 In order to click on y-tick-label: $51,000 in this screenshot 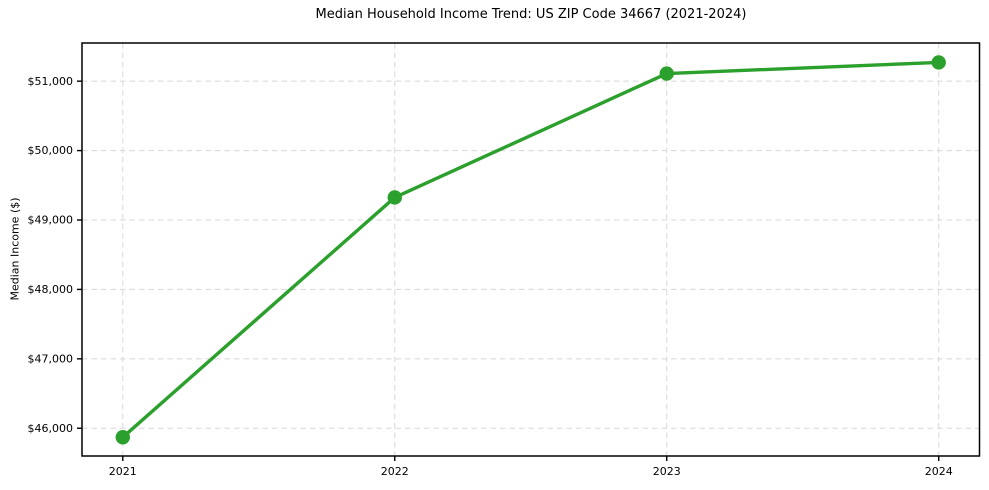, I will do `click(51, 81)`.